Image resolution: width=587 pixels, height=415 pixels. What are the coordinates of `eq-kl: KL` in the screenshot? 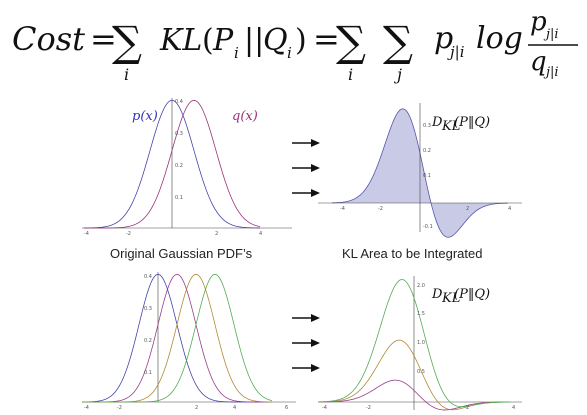 It's located at (180, 40).